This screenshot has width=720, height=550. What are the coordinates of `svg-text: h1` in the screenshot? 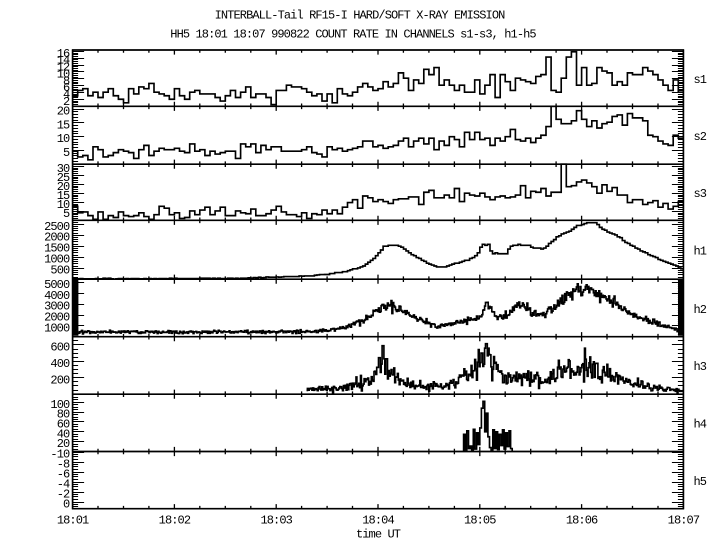 It's located at (700, 252).